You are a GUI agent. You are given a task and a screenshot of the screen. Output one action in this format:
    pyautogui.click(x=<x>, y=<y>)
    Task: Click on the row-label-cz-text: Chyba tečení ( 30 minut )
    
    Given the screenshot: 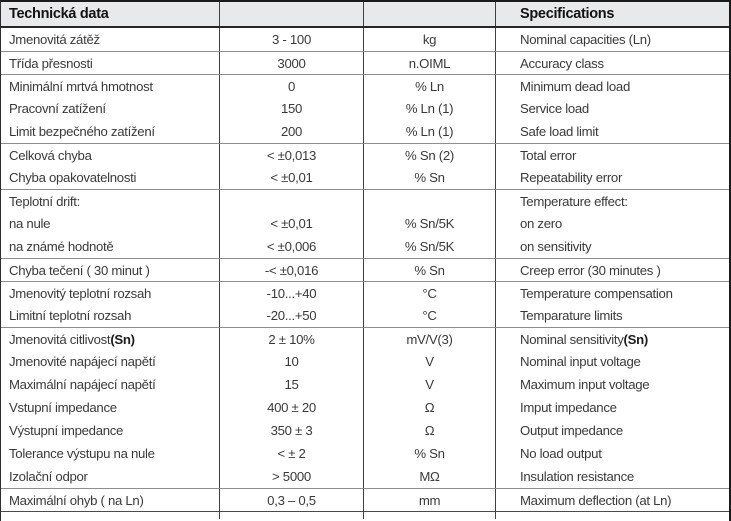 What is the action you would take?
    pyautogui.click(x=79, y=270)
    